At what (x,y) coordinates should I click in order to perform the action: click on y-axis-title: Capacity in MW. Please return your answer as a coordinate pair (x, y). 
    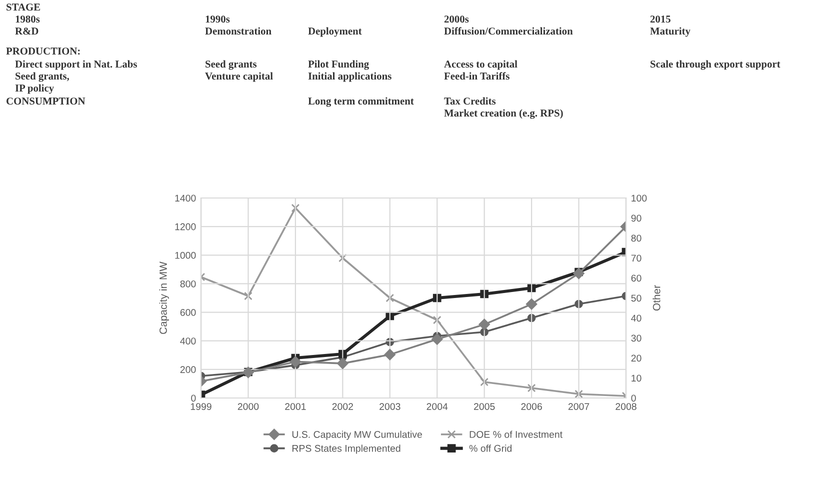
    Looking at the image, I should click on (164, 298).